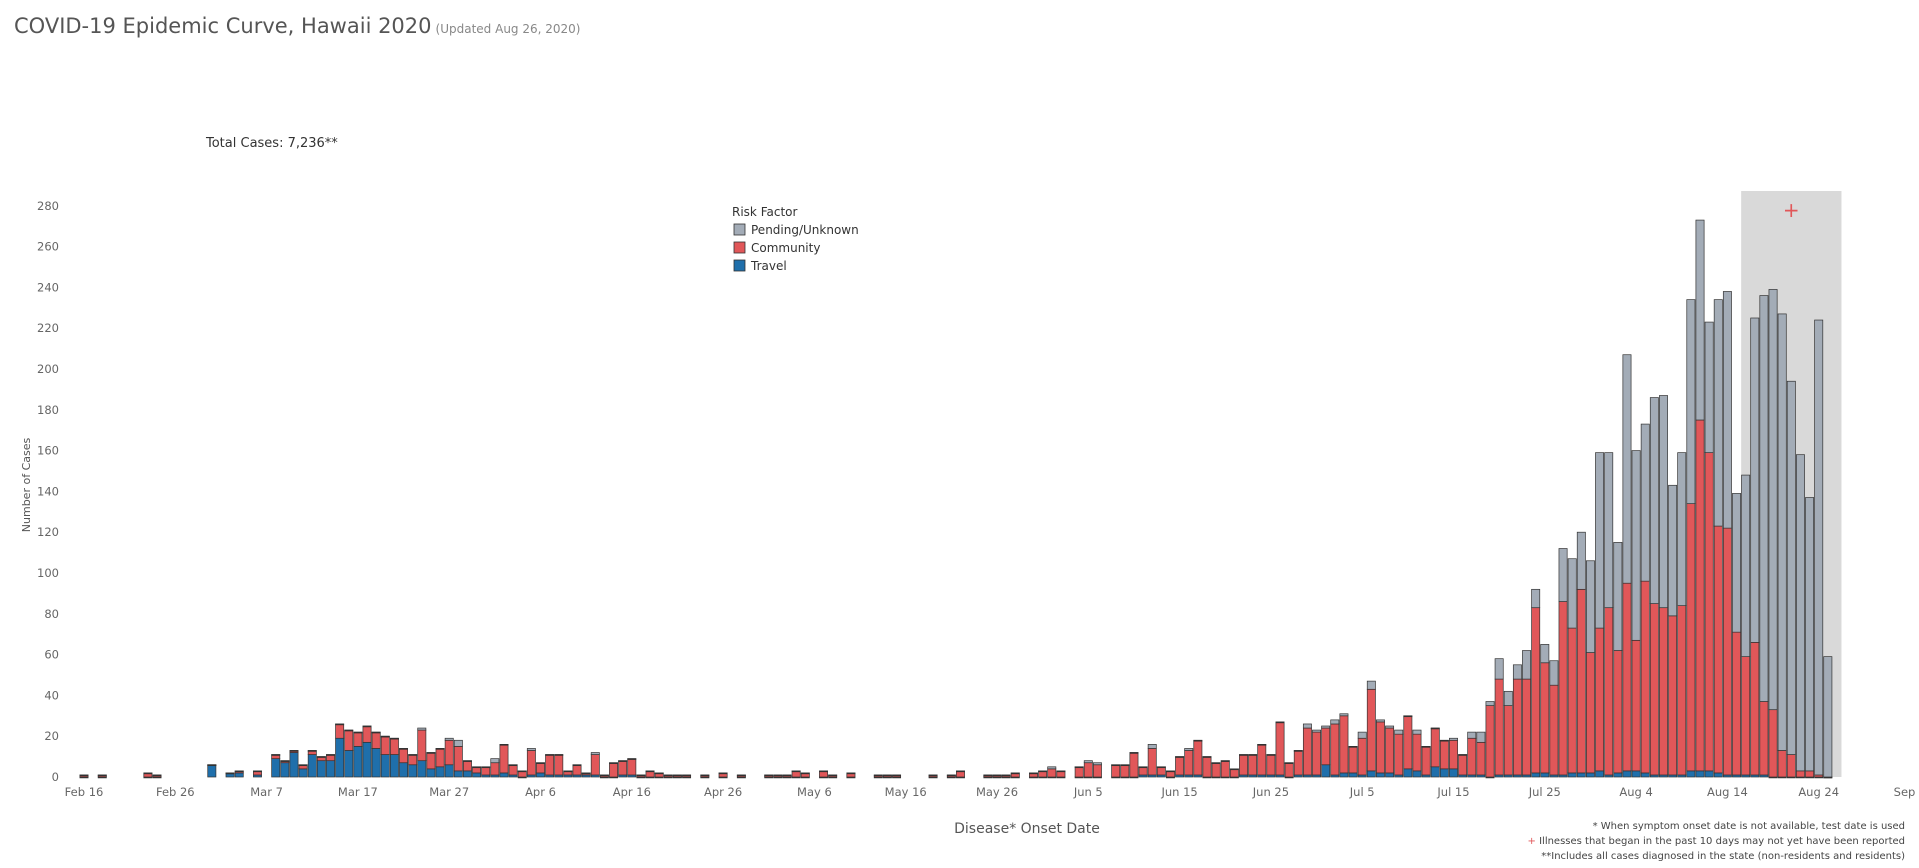 The height and width of the screenshot is (868, 1919). I want to click on x-tick-label: Apr 6, so click(540, 792).